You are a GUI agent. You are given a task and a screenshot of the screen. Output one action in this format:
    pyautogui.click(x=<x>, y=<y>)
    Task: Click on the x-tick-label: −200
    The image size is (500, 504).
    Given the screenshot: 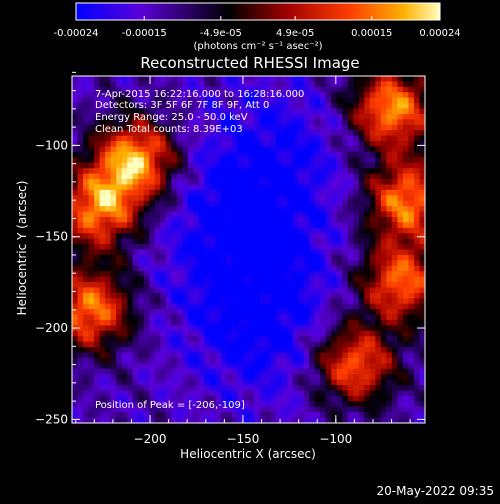 What is the action you would take?
    pyautogui.click(x=150, y=439)
    